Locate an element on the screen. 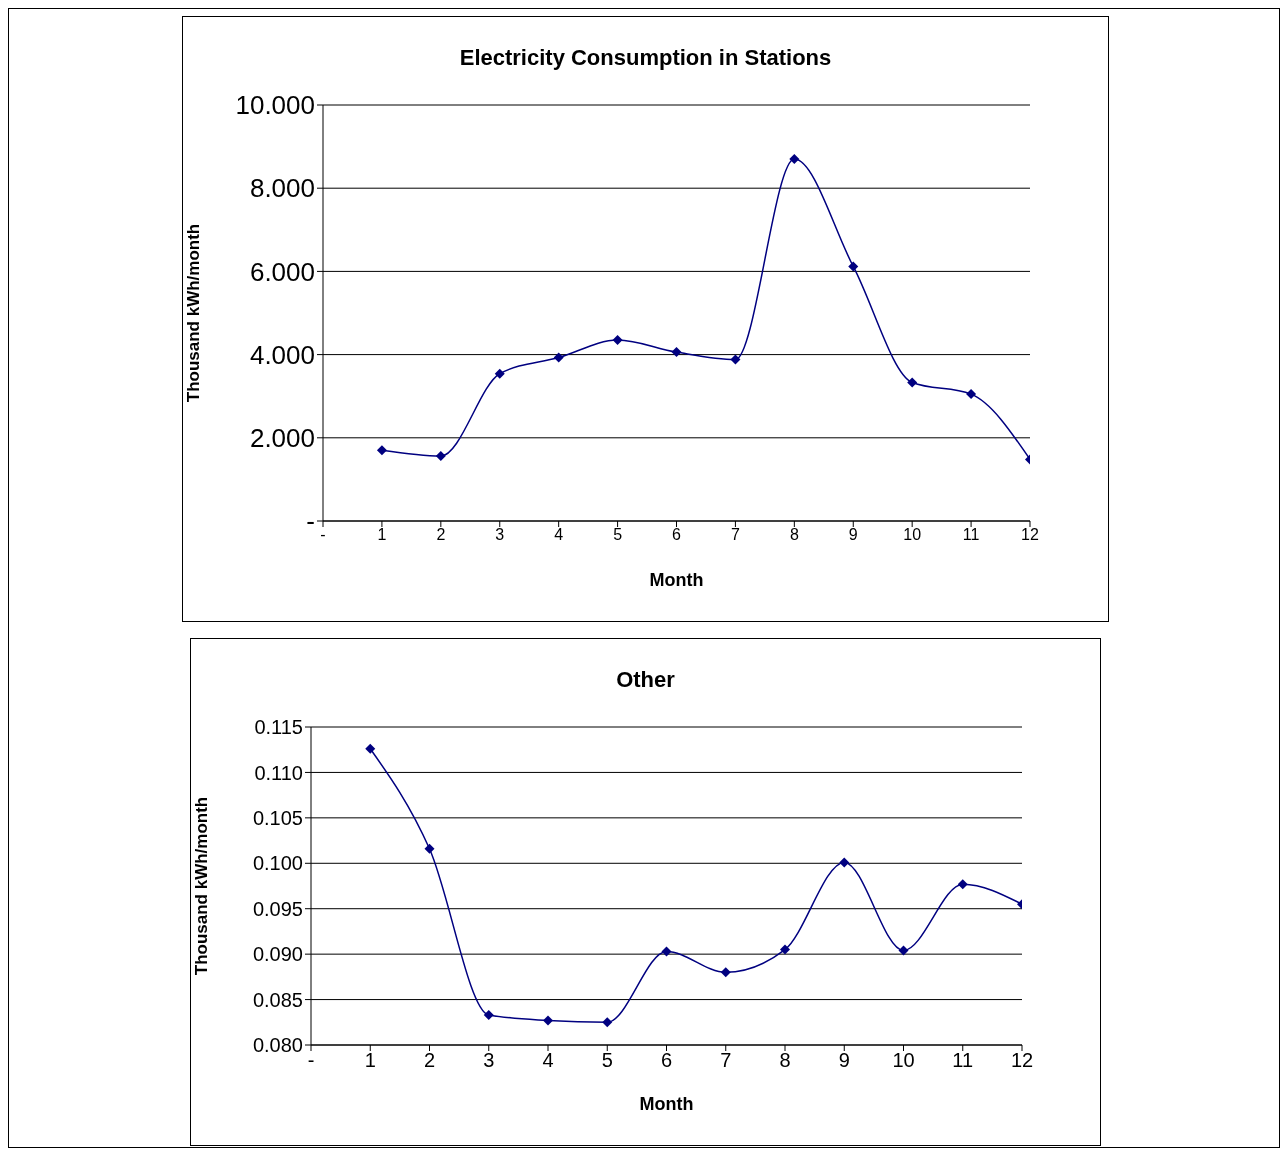 The height and width of the screenshot is (1151, 1288). y-tick-label: 10.000 is located at coordinates (275, 105).